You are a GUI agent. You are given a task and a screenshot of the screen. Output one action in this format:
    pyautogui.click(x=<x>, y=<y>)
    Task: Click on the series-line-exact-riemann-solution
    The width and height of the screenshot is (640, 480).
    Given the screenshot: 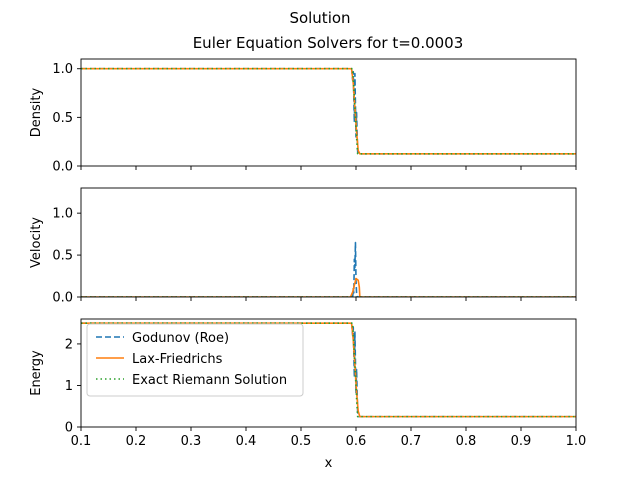 What is the action you would take?
    pyautogui.click(x=328, y=111)
    